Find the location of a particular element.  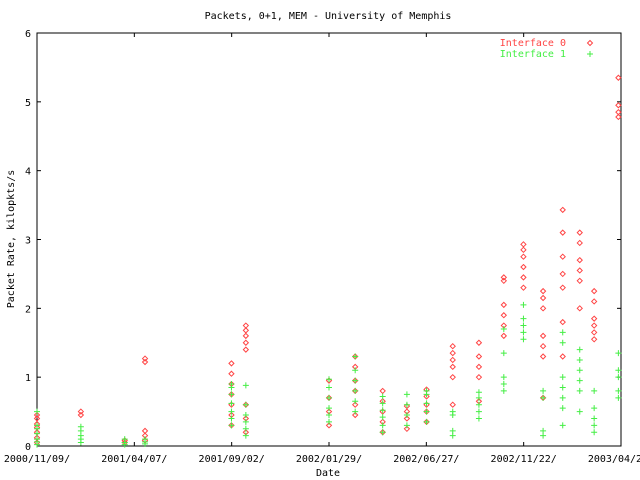

y-tick-label: 0 is located at coordinates (28, 447).